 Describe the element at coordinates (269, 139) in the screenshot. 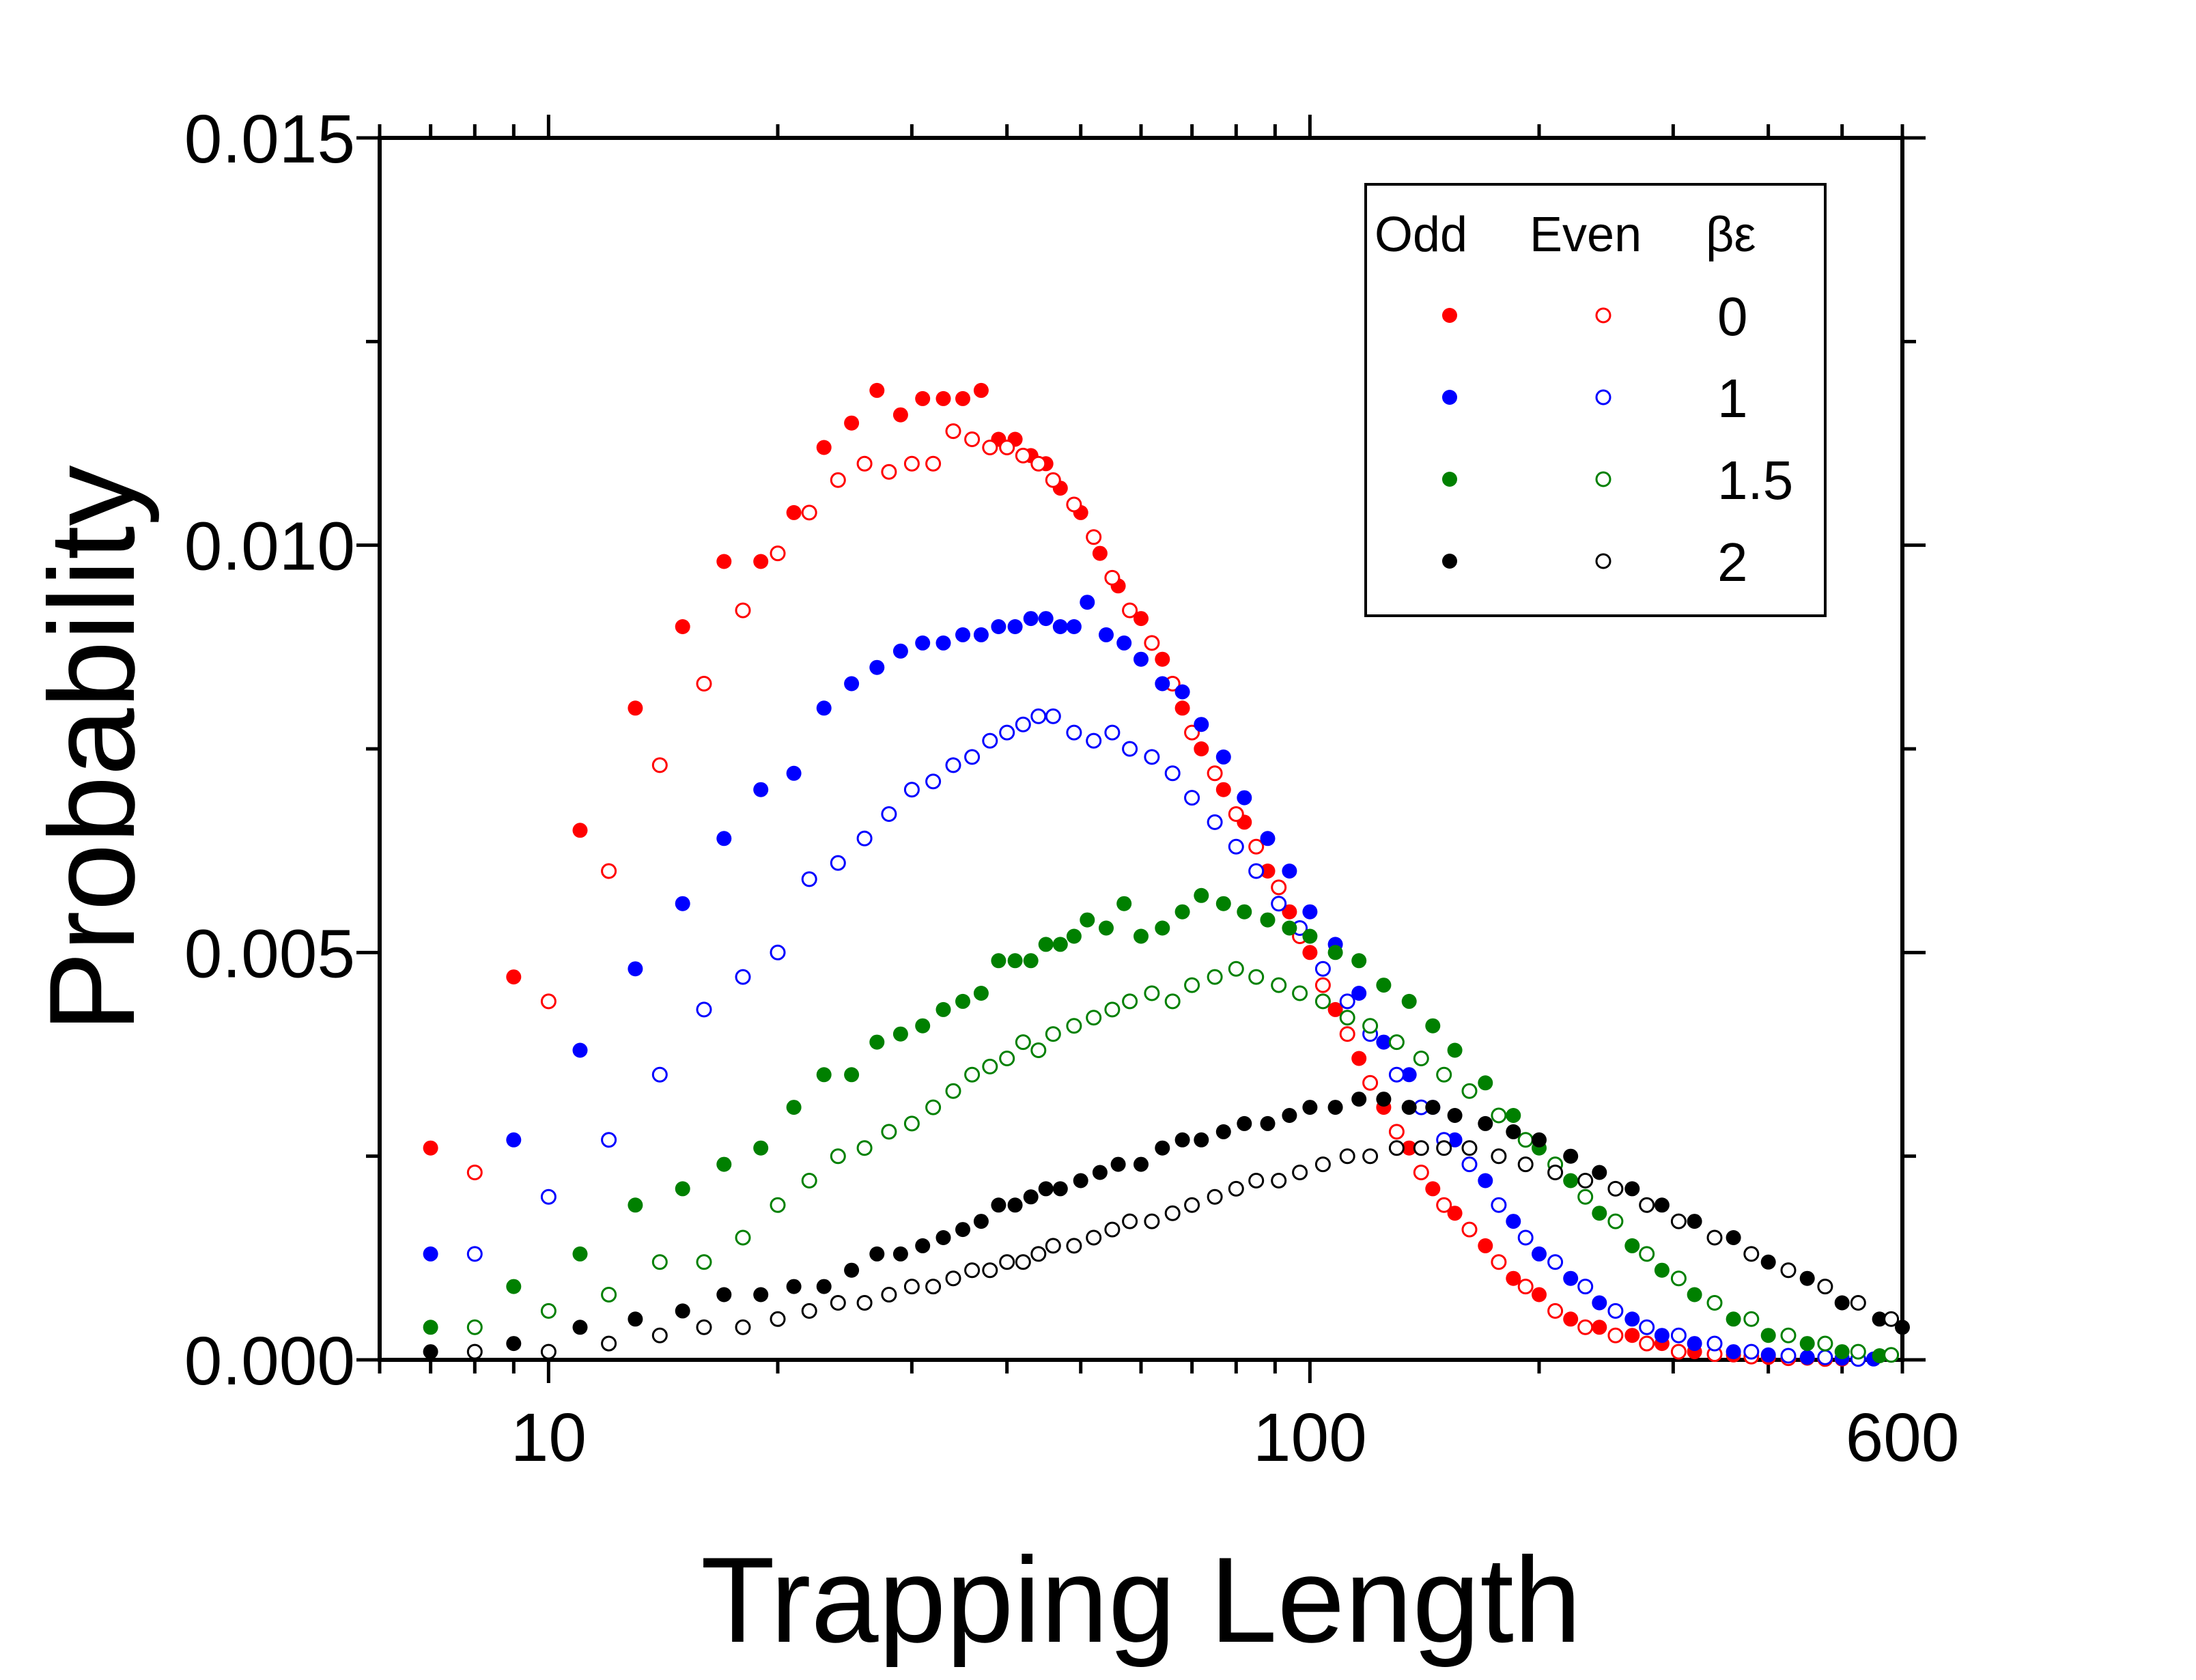

I see `y-tick-label: 0.015` at that location.